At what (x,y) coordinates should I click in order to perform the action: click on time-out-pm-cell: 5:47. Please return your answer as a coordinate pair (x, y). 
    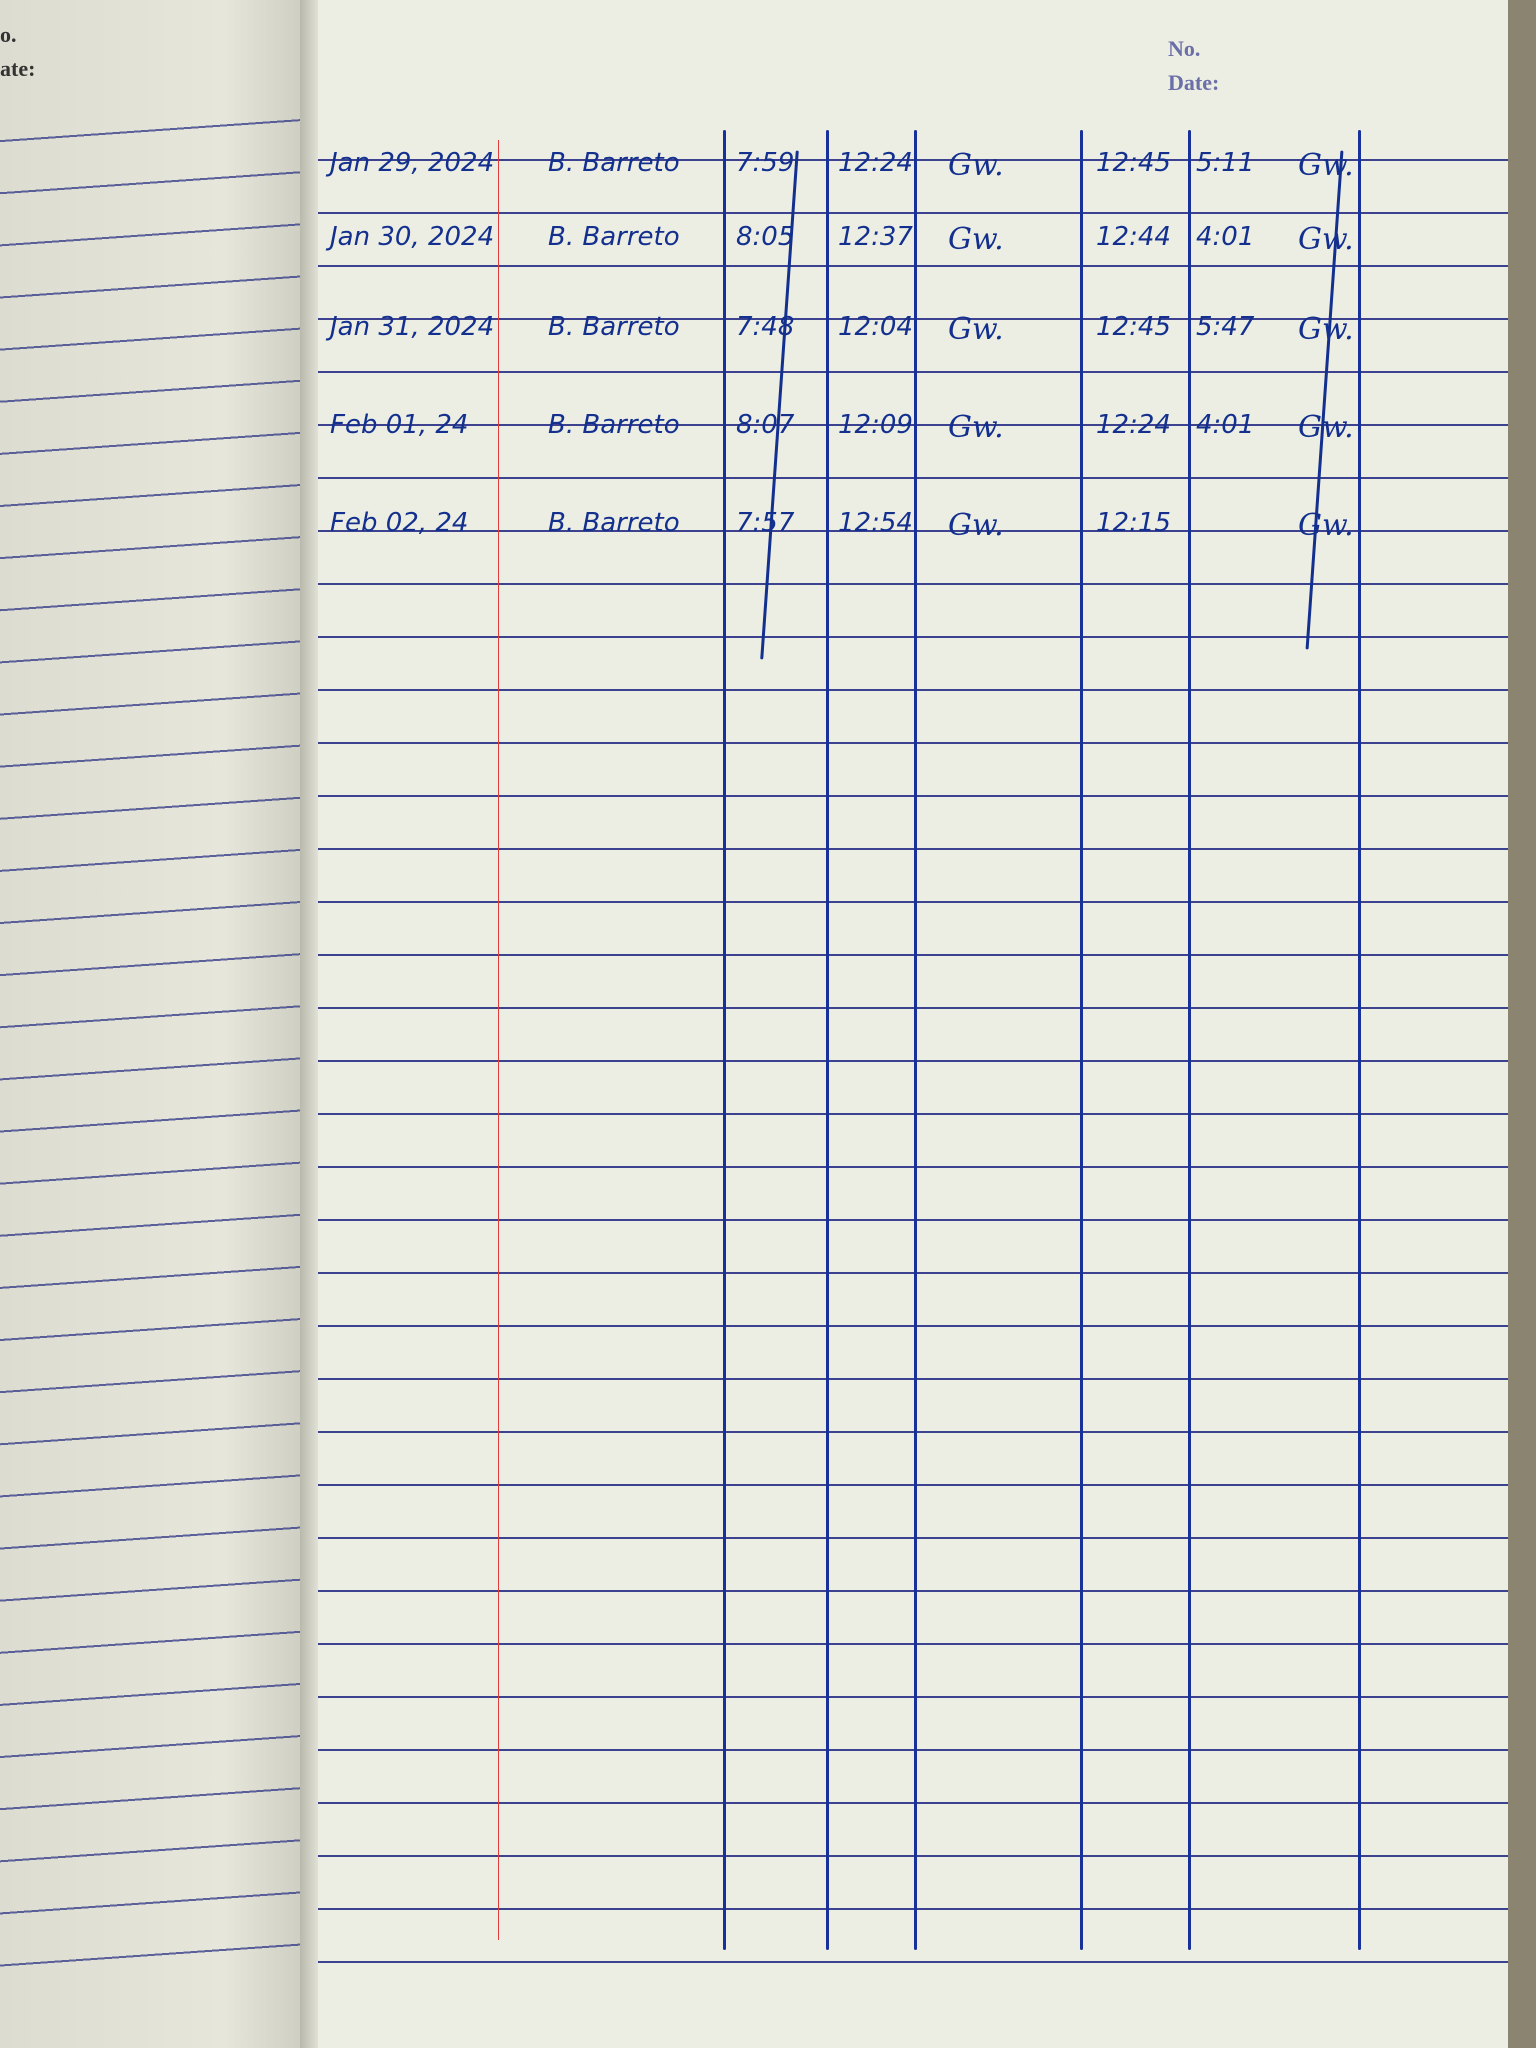
    Looking at the image, I should click on (1225, 327).